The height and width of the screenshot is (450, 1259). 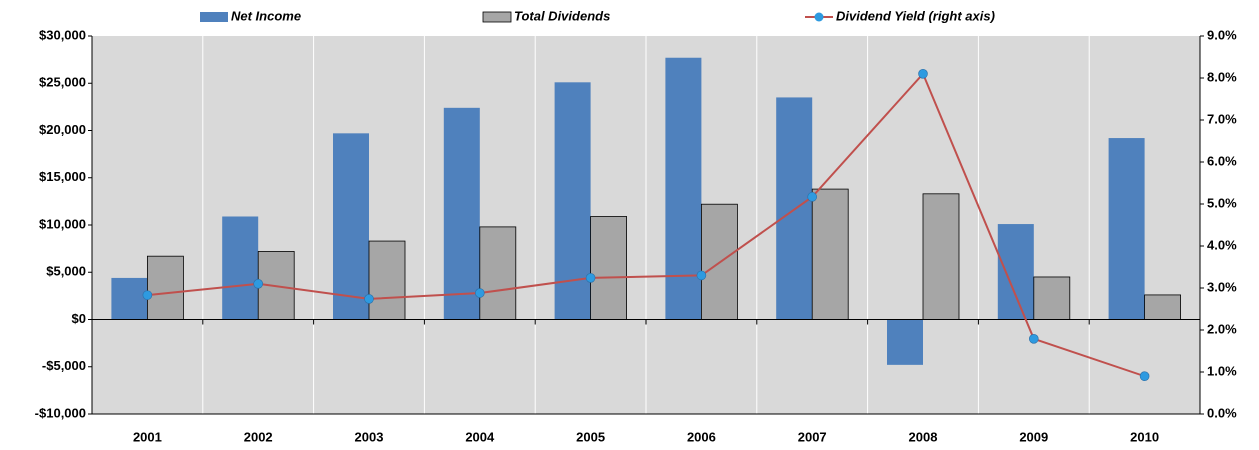 I want to click on x-tick-label: 2010, so click(x=1144, y=436).